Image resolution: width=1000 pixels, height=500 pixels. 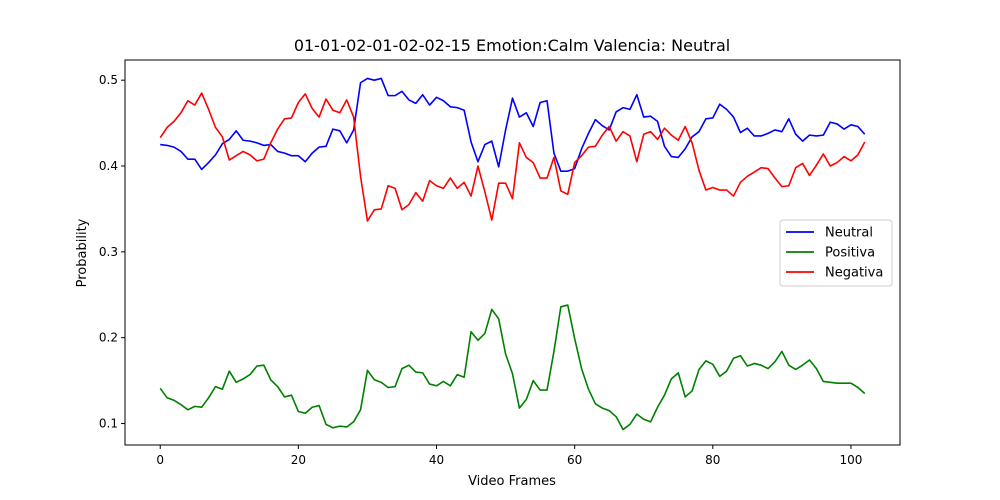 I want to click on x-tick-label: 100, so click(x=851, y=460).